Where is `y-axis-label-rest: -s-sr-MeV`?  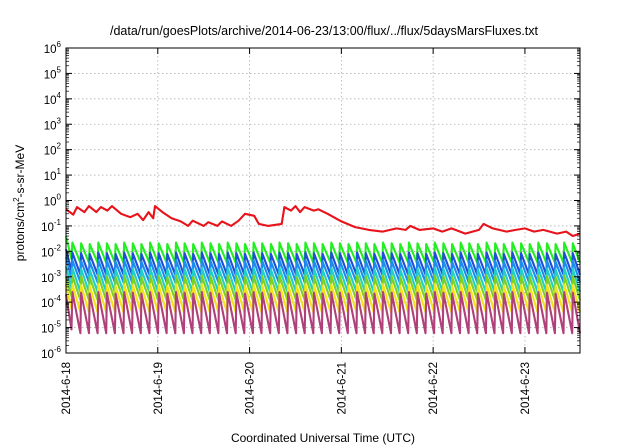
y-axis-label-rest: -s-sr-MeV is located at coordinates (20, 171).